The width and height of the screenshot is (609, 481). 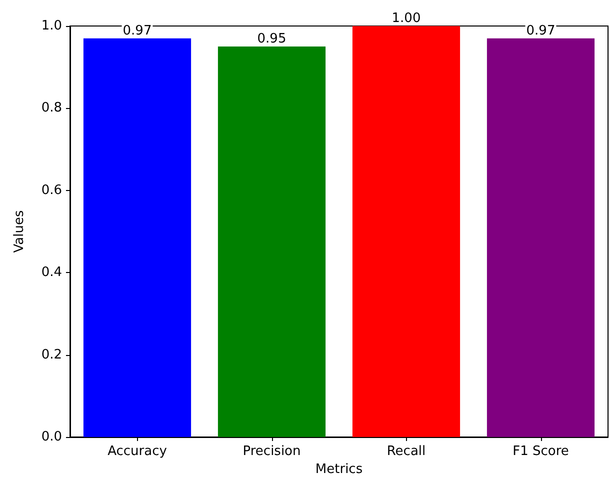 I want to click on y-axis-title: Values, so click(x=19, y=231).